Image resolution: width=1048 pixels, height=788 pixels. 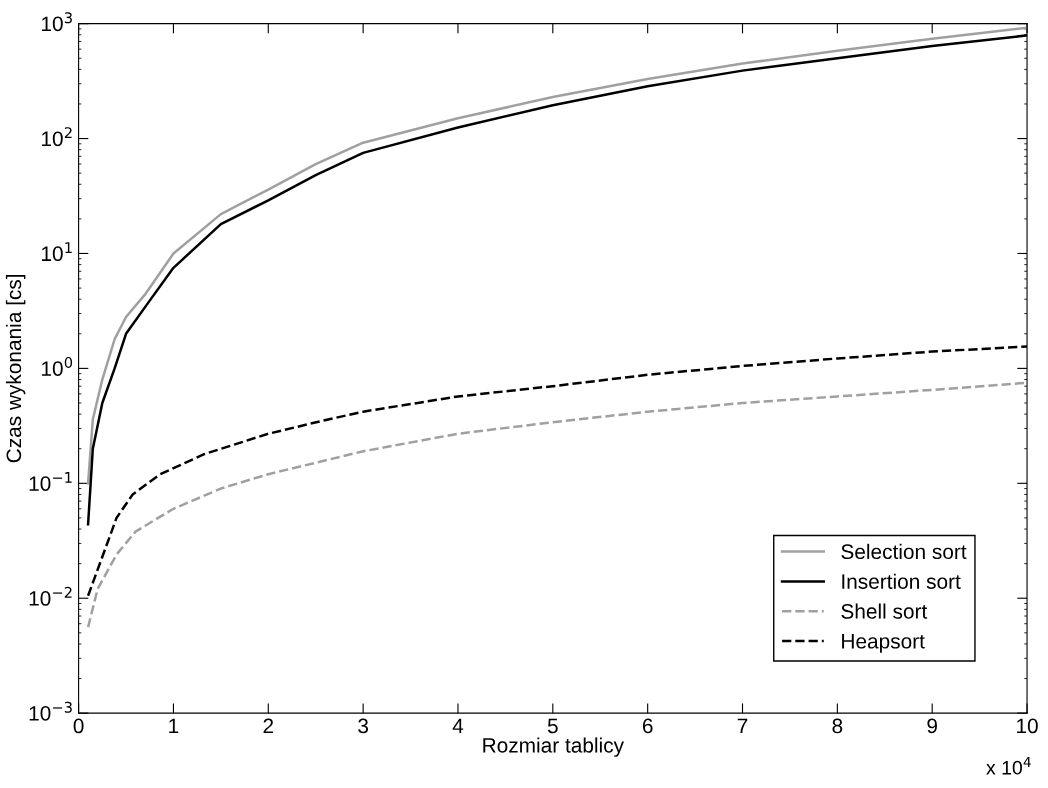 I want to click on x-tick-label: 3, so click(x=363, y=726).